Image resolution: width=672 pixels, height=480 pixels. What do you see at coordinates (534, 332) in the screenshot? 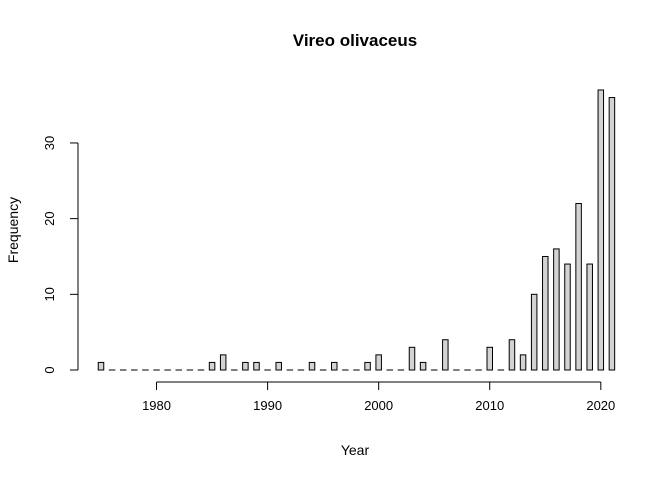
I see `bar-2014` at bounding box center [534, 332].